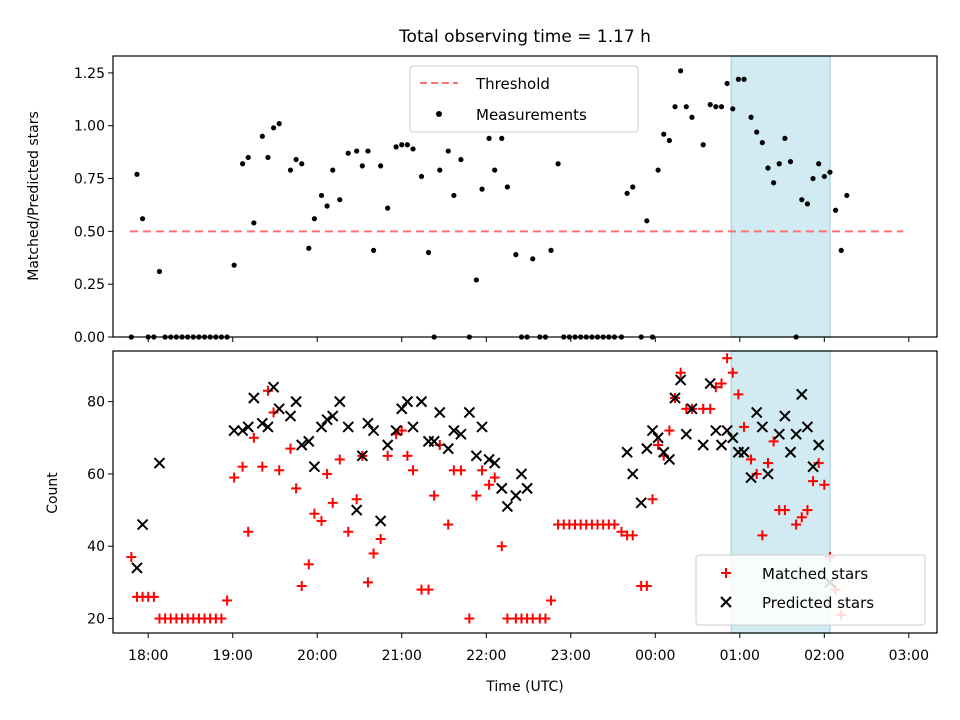 The width and height of the screenshot is (960, 720). Describe the element at coordinates (96, 620) in the screenshot. I see `bottom-y-tick-label: 20` at that location.